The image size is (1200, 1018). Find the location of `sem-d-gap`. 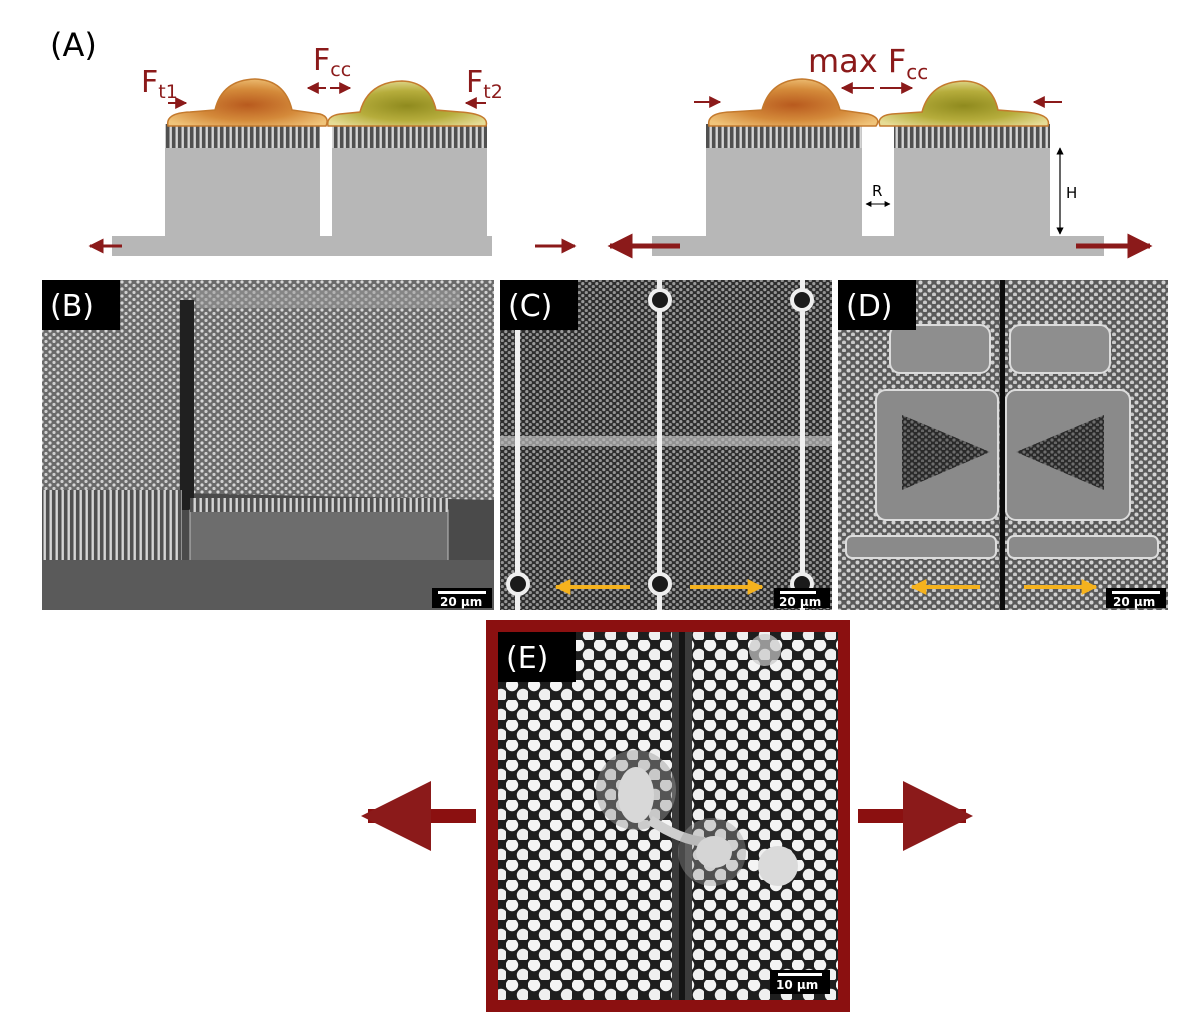

sem-d-gap is located at coordinates (1002, 445).